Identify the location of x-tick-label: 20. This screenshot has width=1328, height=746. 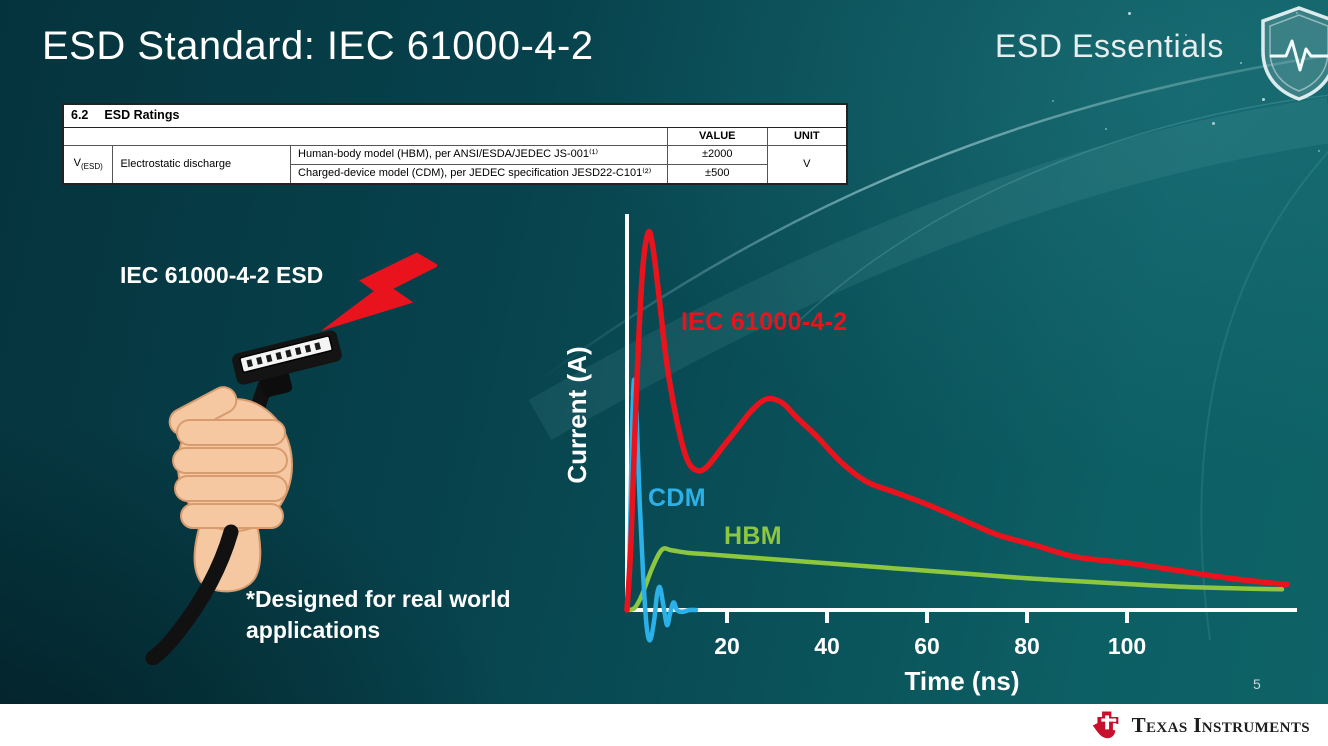
(727, 646).